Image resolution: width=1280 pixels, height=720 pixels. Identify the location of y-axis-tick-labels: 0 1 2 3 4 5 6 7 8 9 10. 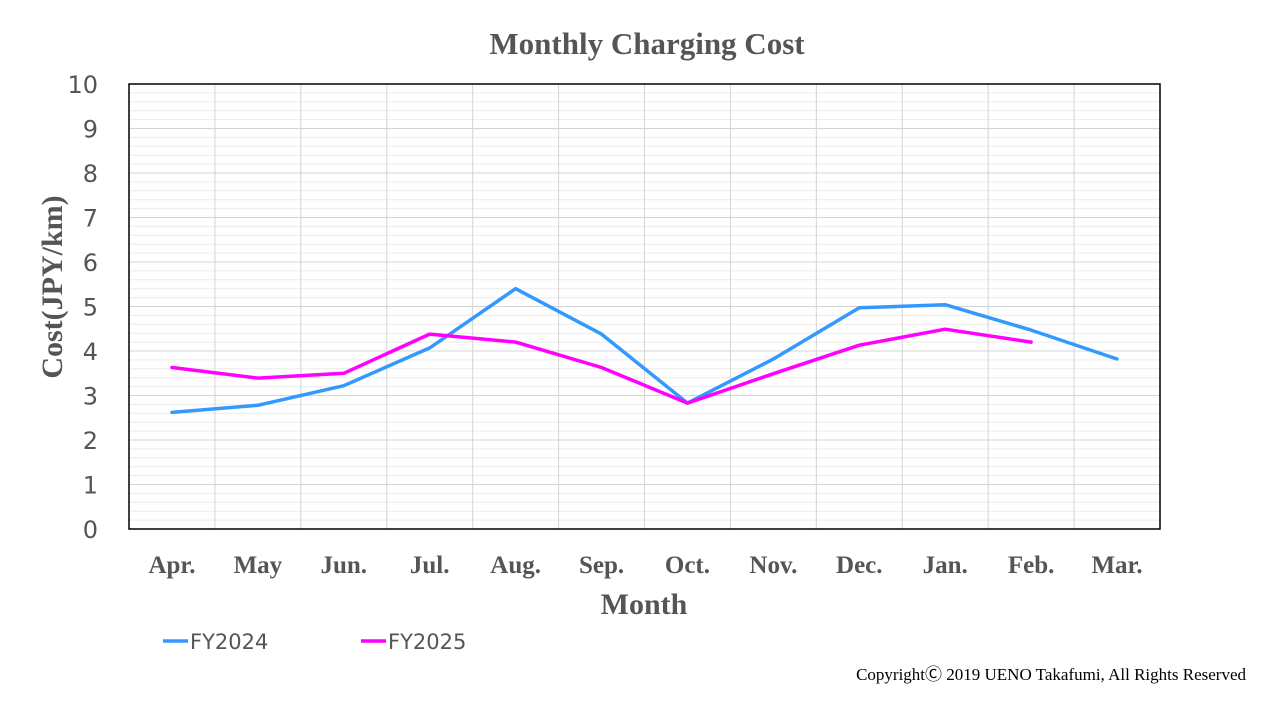
(82, 307).